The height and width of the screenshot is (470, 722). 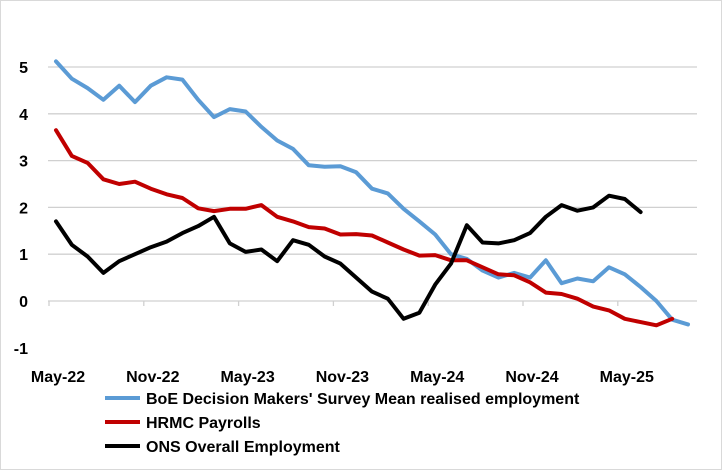 I want to click on x-tick-label: May-23, so click(x=247, y=377).